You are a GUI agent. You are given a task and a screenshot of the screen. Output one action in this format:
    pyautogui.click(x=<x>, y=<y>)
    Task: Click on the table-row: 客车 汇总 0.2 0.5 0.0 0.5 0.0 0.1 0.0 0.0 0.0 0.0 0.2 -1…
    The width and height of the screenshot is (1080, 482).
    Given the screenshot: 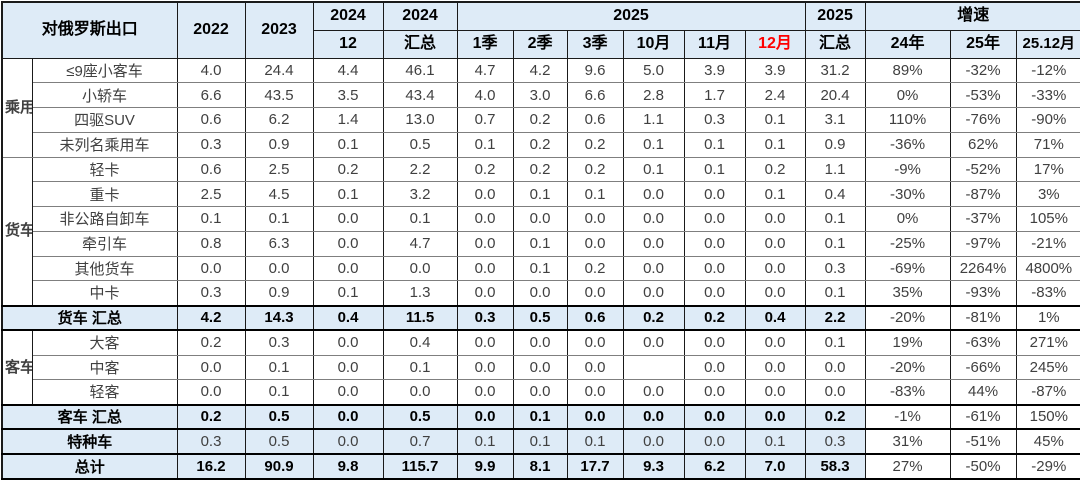 What is the action you would take?
    pyautogui.click(x=540, y=417)
    